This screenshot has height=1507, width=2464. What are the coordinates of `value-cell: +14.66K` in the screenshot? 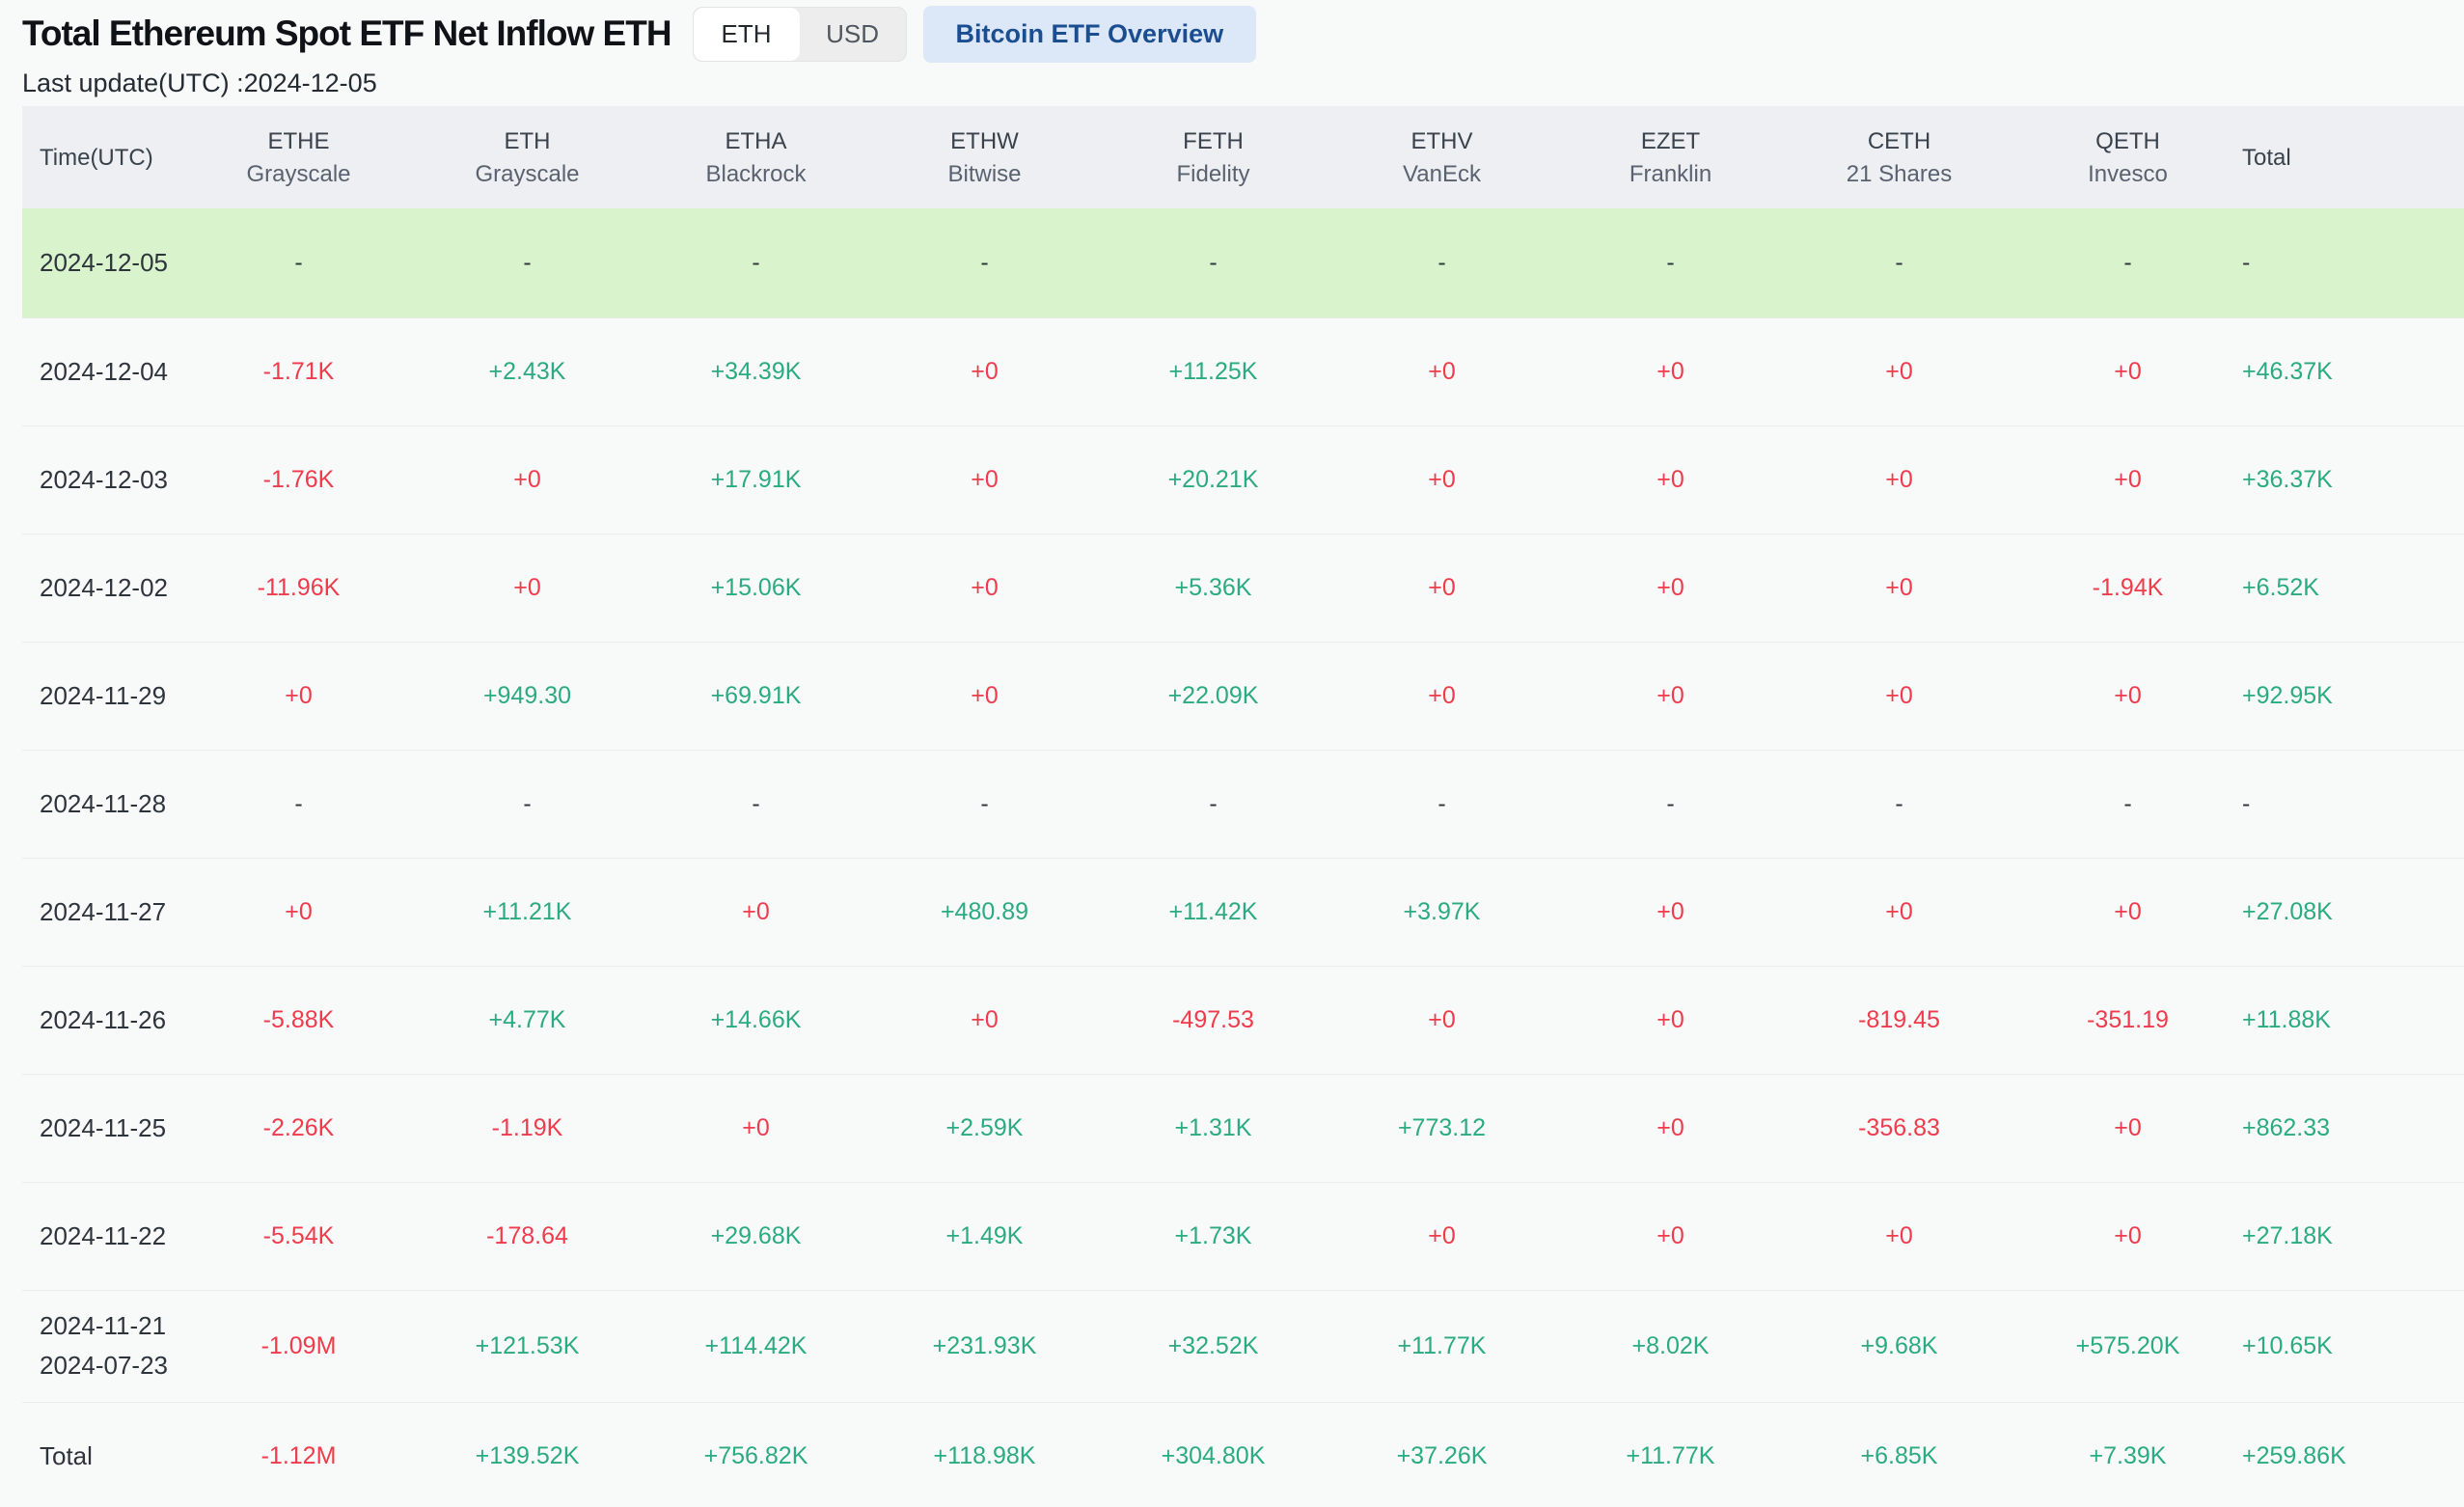 It's located at (756, 1019).